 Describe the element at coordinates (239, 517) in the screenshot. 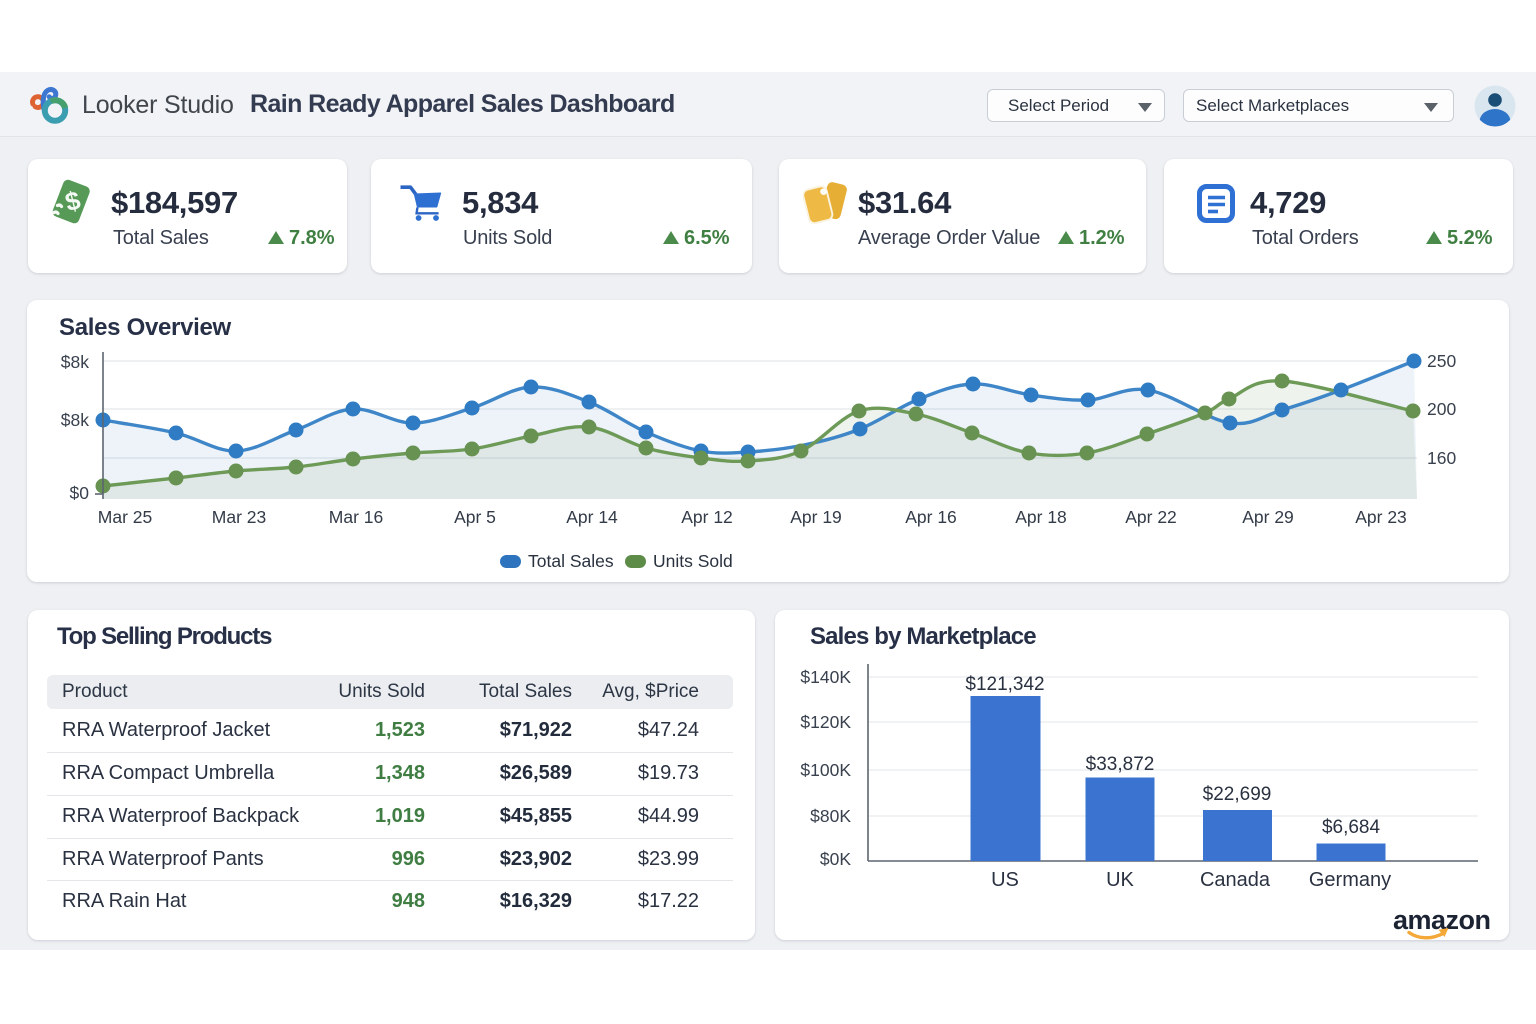

I see `svg-text: Mar 23` at that location.